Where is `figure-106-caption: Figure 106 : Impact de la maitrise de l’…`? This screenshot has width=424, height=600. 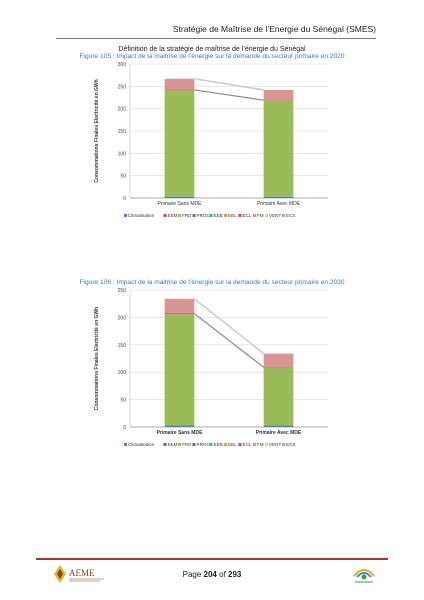
figure-106-caption: Figure 106 : Impact de la maitrise de l’… is located at coordinates (212, 282).